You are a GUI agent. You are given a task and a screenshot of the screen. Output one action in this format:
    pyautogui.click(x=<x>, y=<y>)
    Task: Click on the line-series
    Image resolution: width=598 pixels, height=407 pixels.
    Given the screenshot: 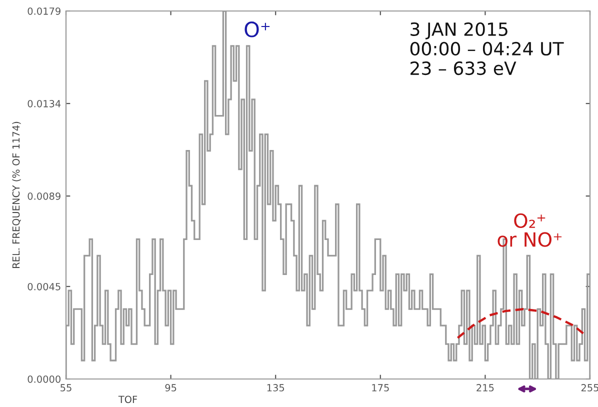 What is the action you would take?
    pyautogui.click(x=520, y=323)
    